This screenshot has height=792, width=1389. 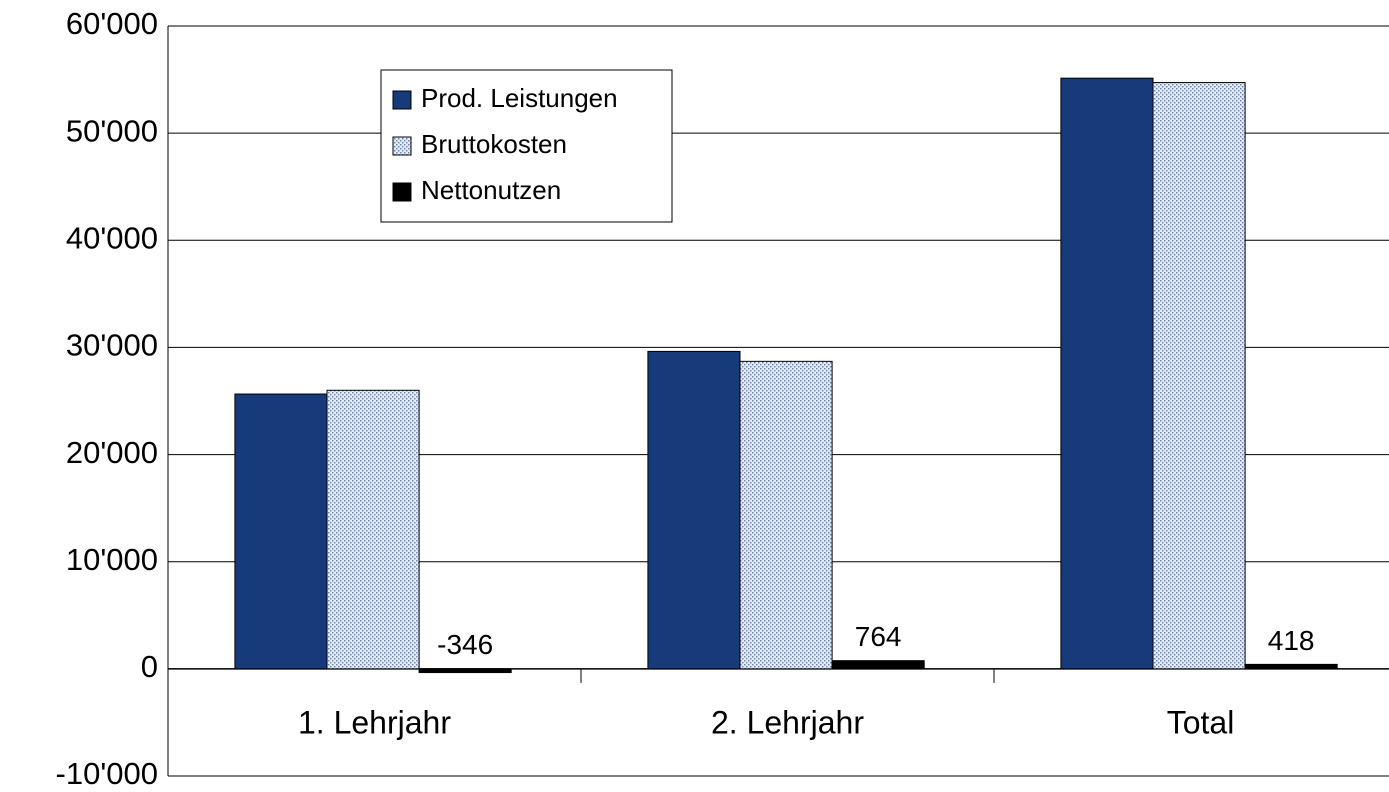 I want to click on data-label: 764, so click(x=878, y=636).